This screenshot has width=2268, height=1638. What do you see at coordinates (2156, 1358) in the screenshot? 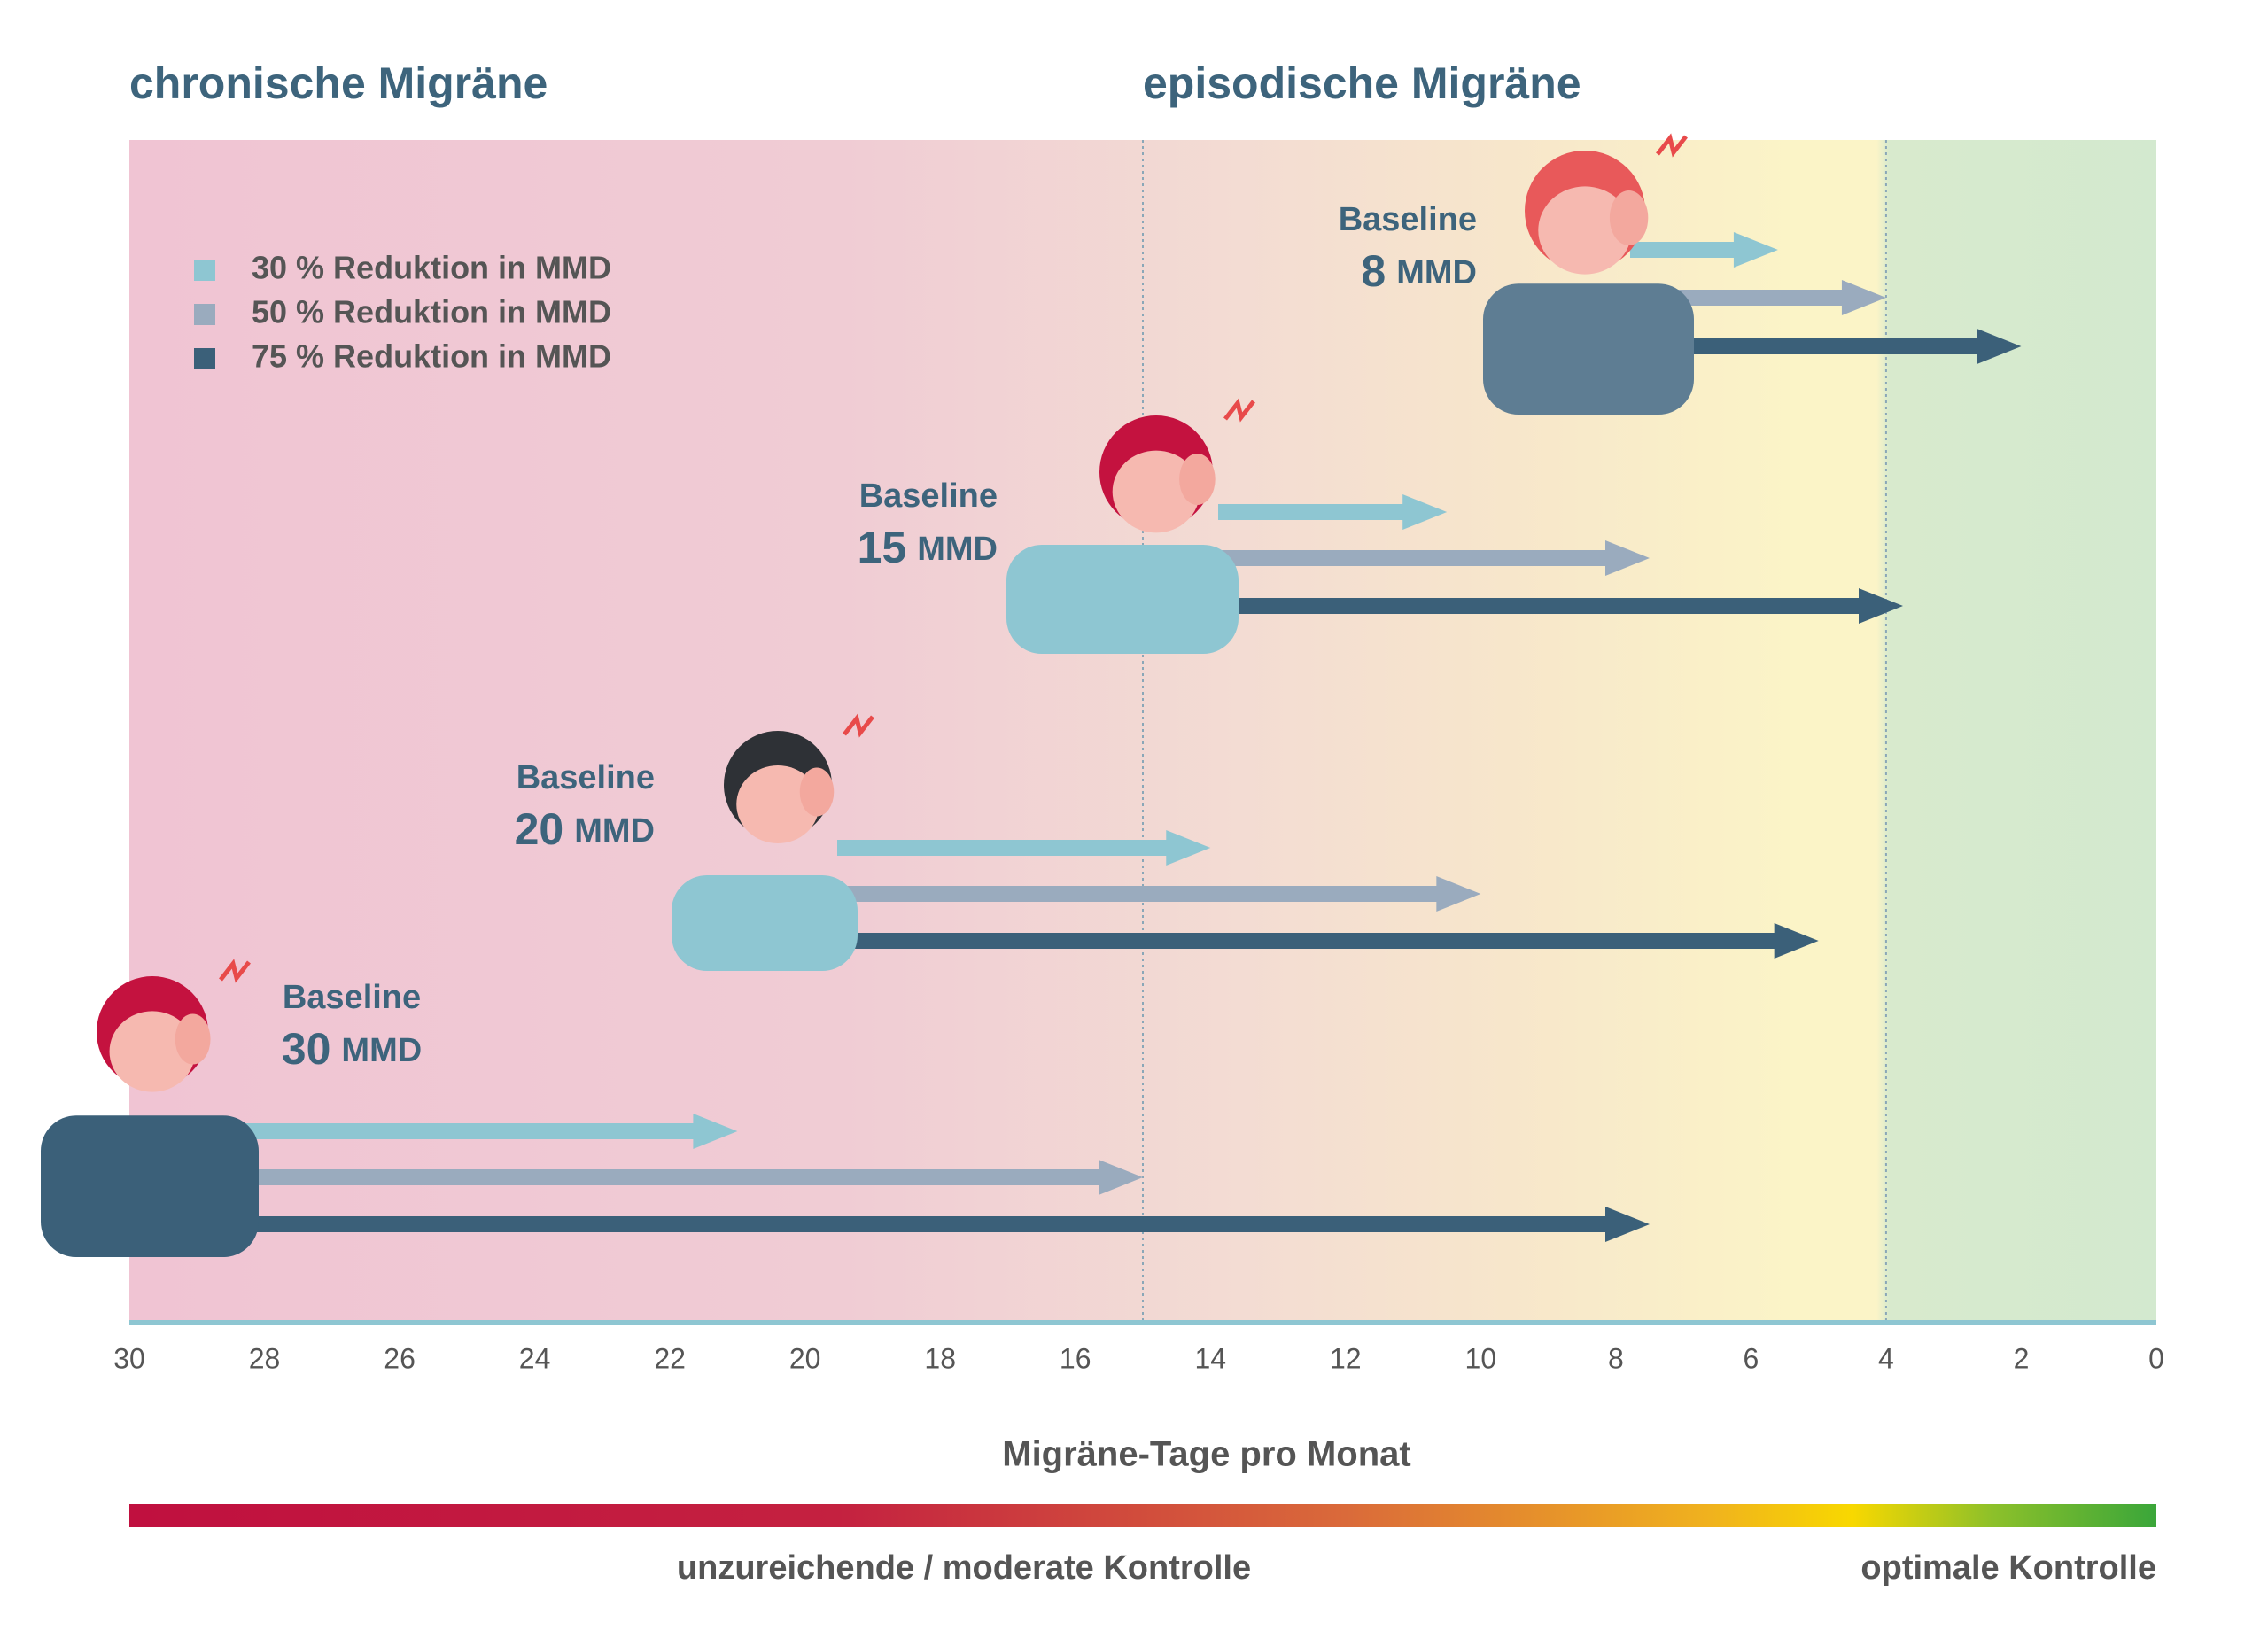
I see `x-tick-label: 0` at bounding box center [2156, 1358].